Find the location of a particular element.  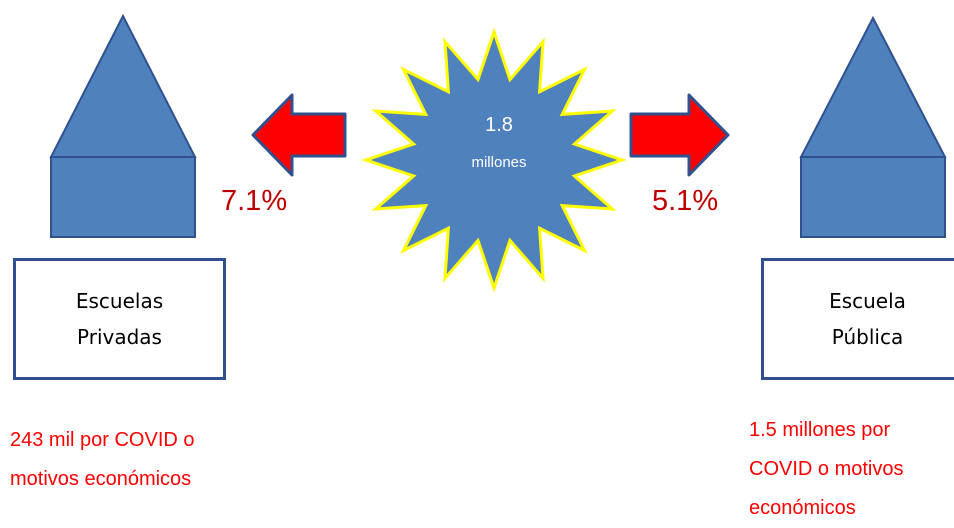

public-school-wall is located at coordinates (873, 197).